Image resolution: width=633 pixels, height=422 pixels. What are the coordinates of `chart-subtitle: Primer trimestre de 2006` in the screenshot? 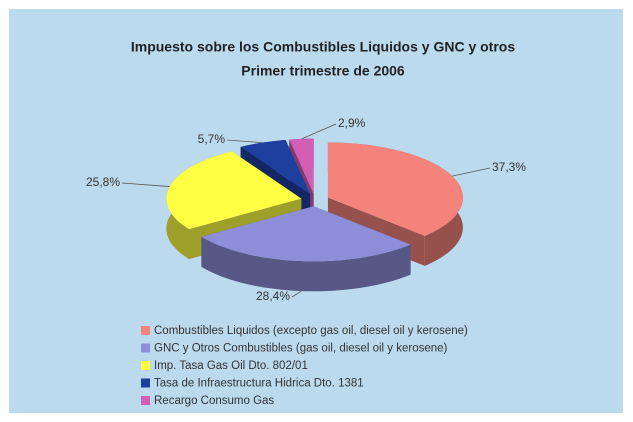 It's located at (323, 71).